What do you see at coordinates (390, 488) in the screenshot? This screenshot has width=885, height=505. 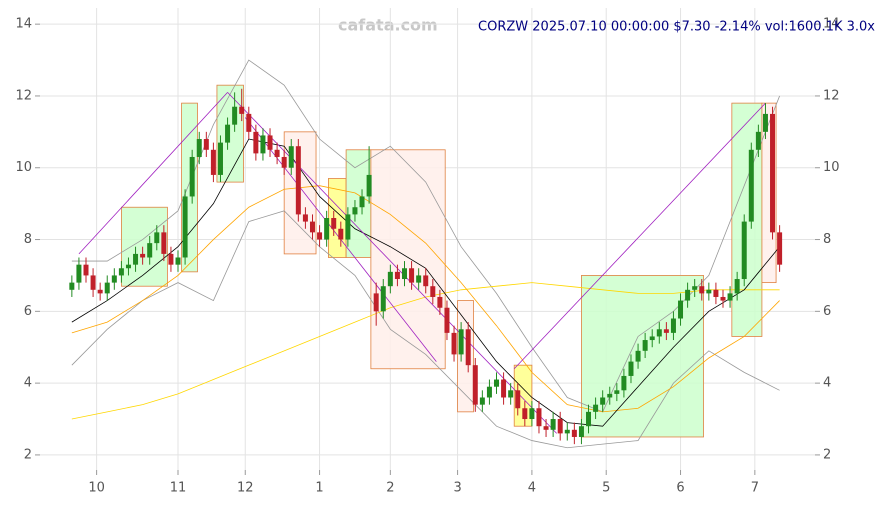 I see `x-tick-label: 2` at bounding box center [390, 488].